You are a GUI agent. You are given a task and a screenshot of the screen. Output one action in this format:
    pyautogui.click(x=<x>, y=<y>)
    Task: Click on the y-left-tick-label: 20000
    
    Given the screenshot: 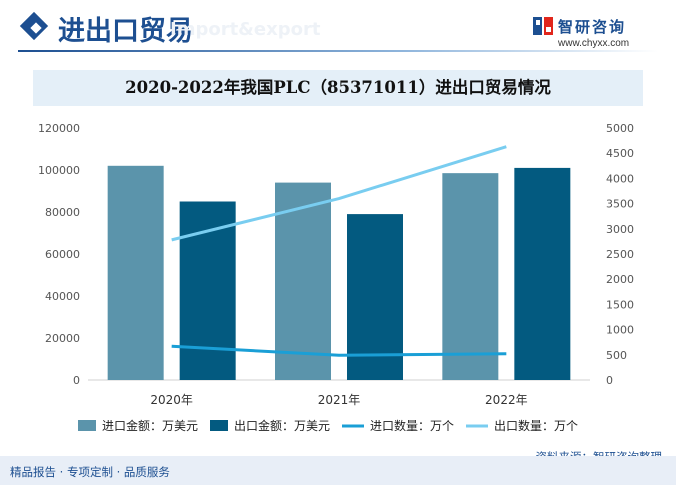 What is the action you would take?
    pyautogui.click(x=62, y=338)
    